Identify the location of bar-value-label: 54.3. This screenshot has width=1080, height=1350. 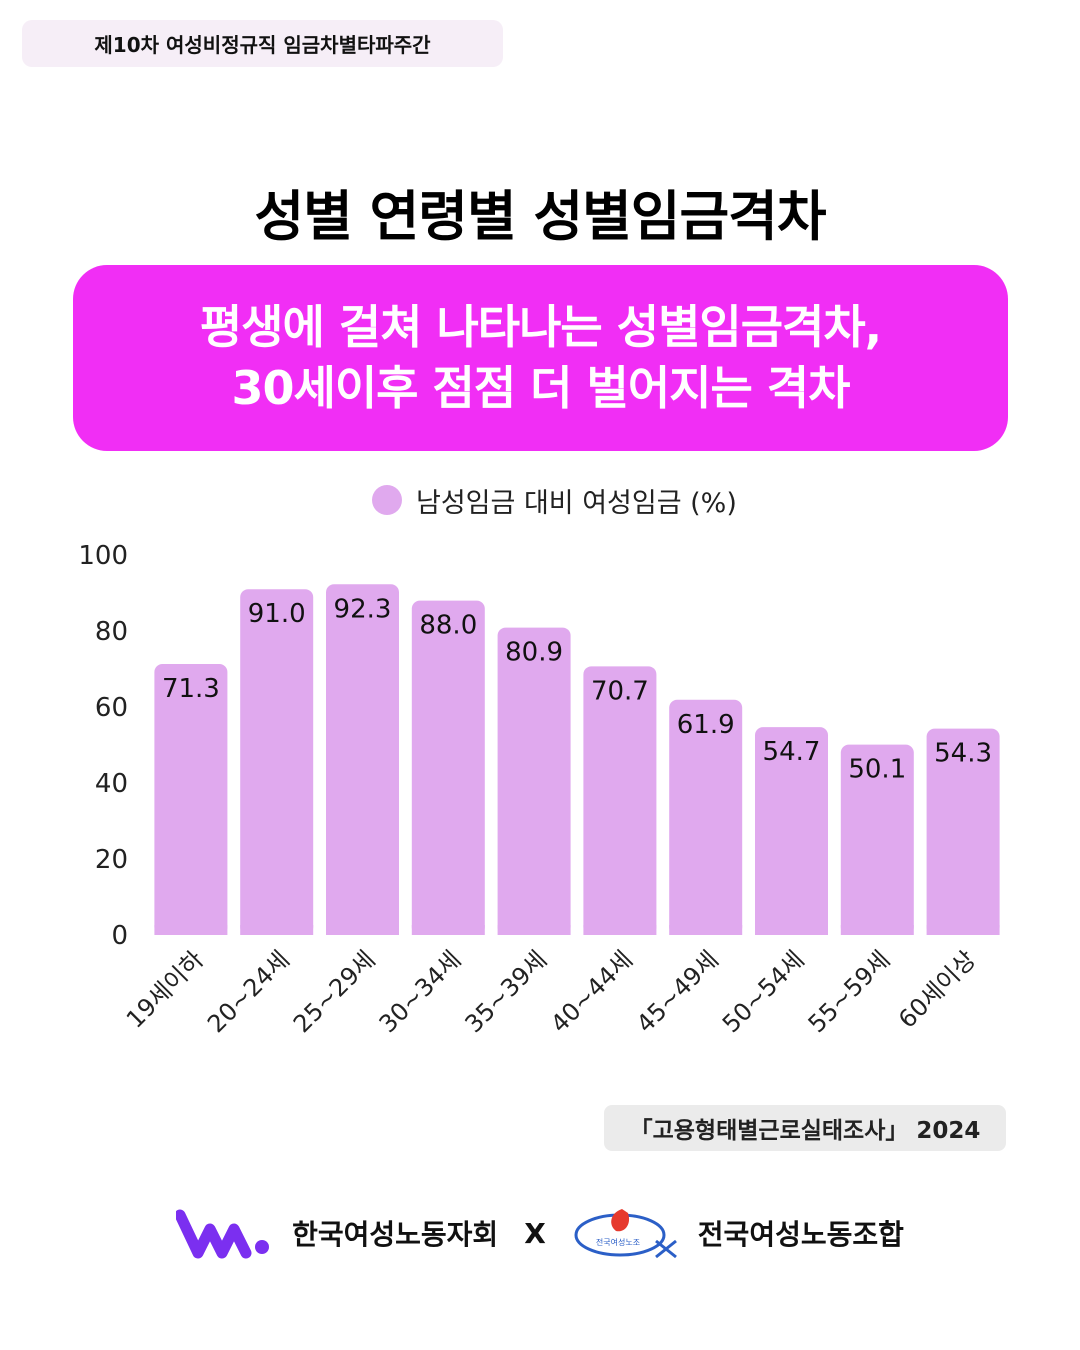
(963, 754).